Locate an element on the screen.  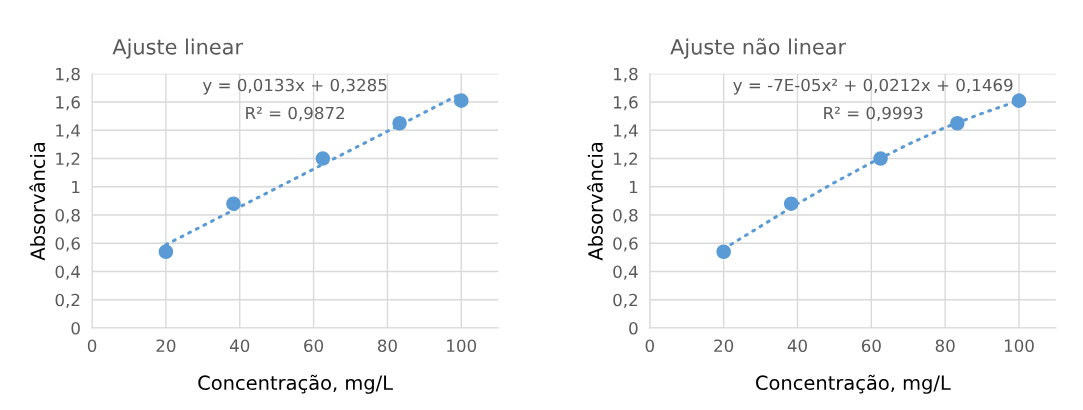
chart-title: Ajuste não linear is located at coordinates (758, 48).